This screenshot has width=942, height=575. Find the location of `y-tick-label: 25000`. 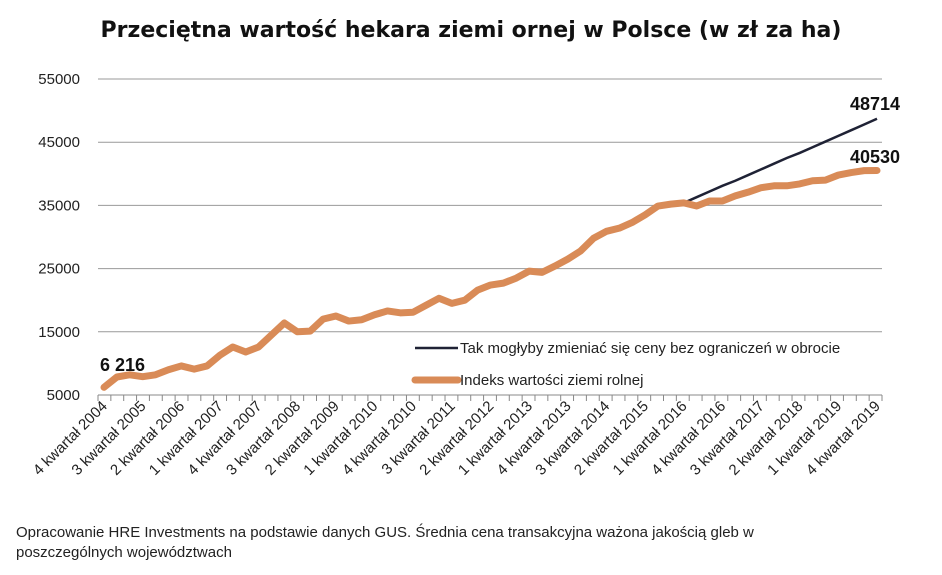

y-tick-label: 25000 is located at coordinates (59, 269).